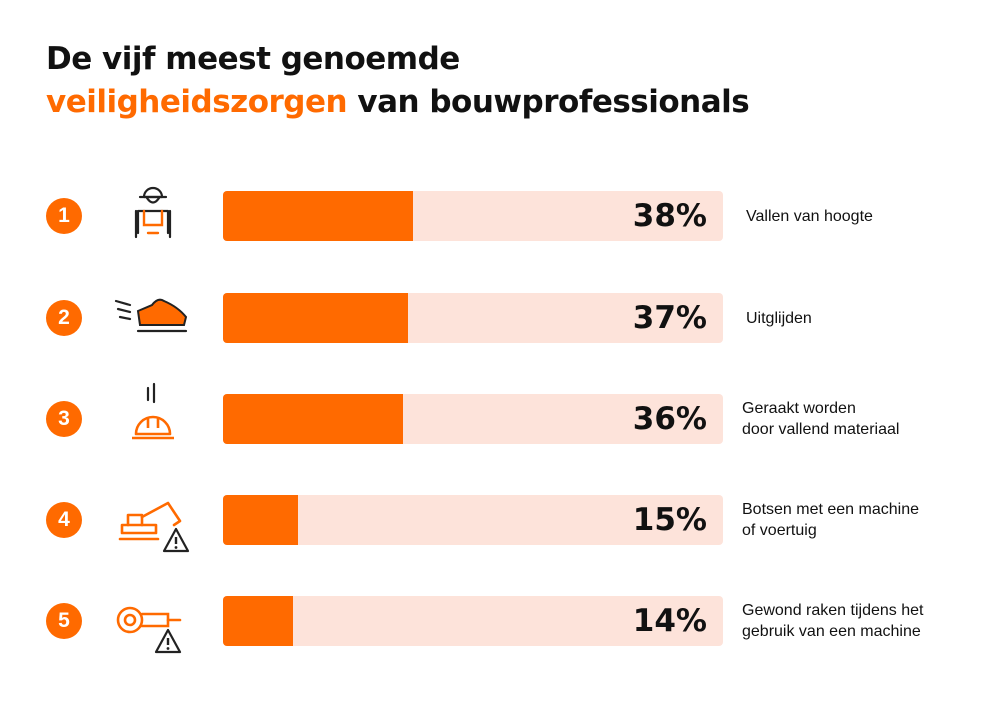  I want to click on bar-row: 4 15% Botsen met een machine of voertuig, so click(500, 524).